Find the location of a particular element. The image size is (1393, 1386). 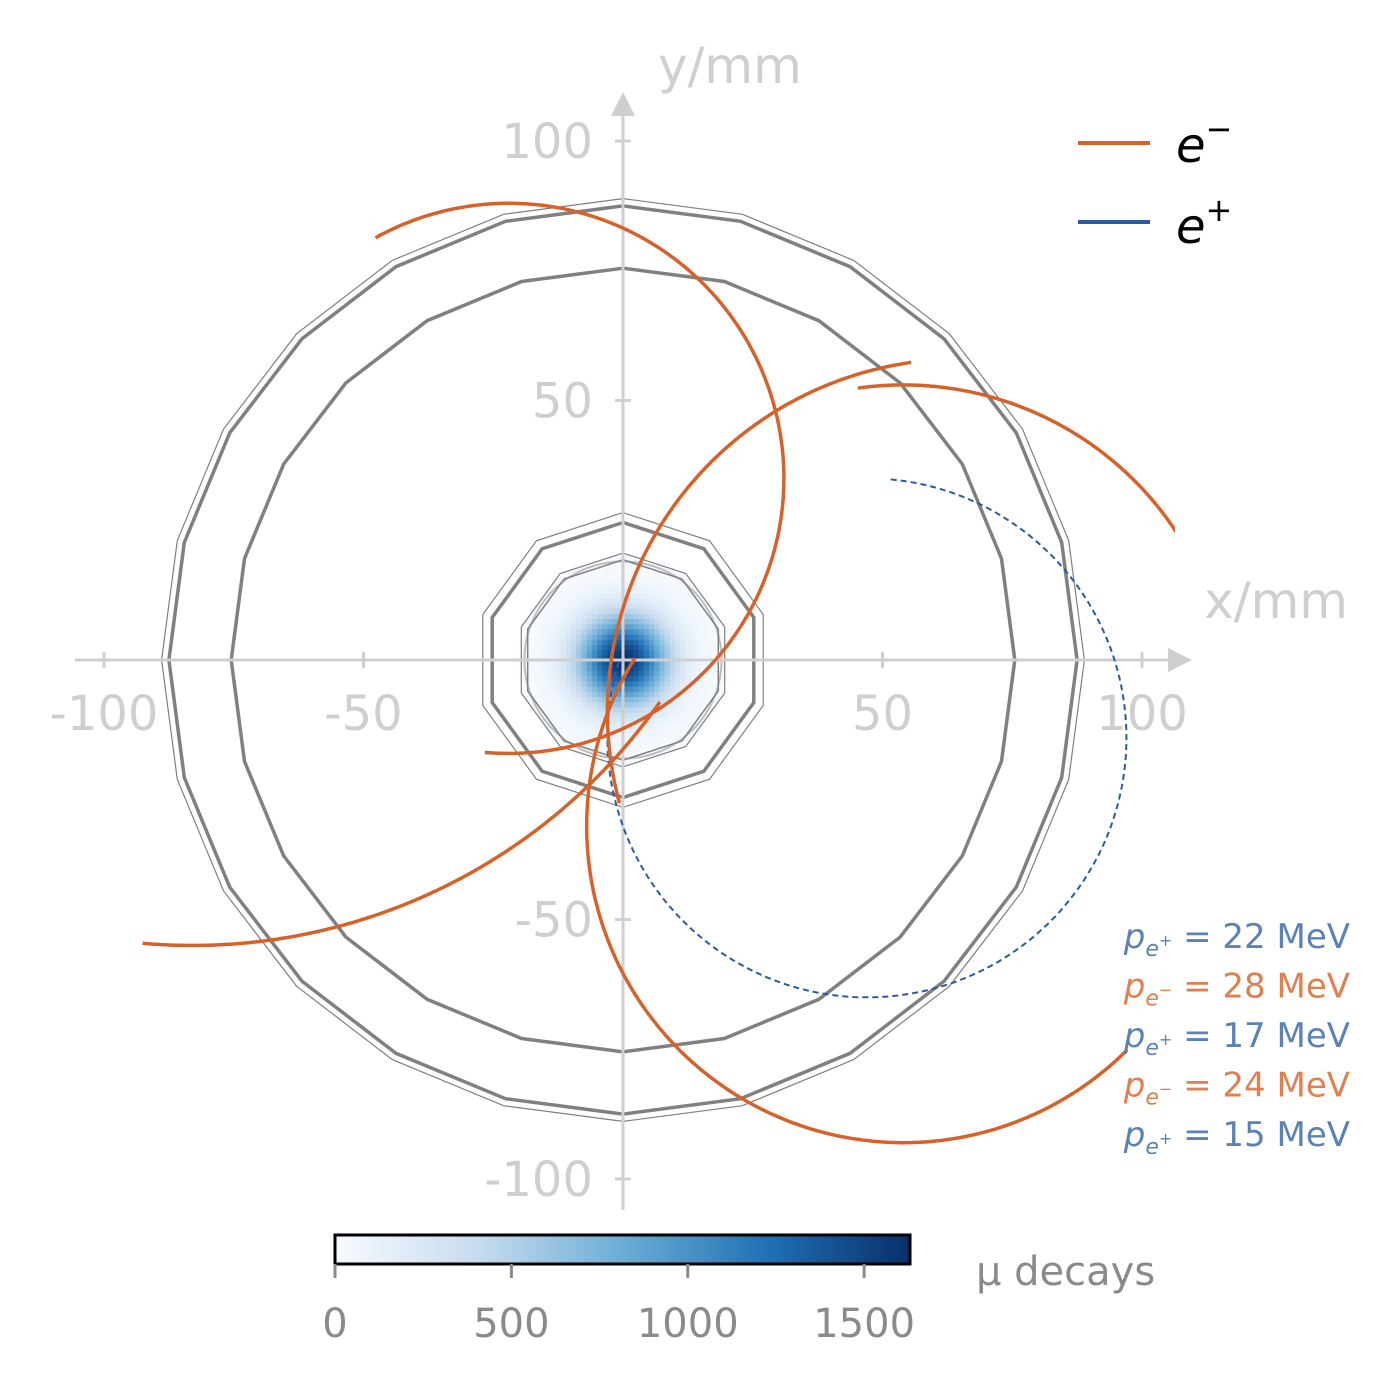

track-electron-2b is located at coordinates (1016, 458).